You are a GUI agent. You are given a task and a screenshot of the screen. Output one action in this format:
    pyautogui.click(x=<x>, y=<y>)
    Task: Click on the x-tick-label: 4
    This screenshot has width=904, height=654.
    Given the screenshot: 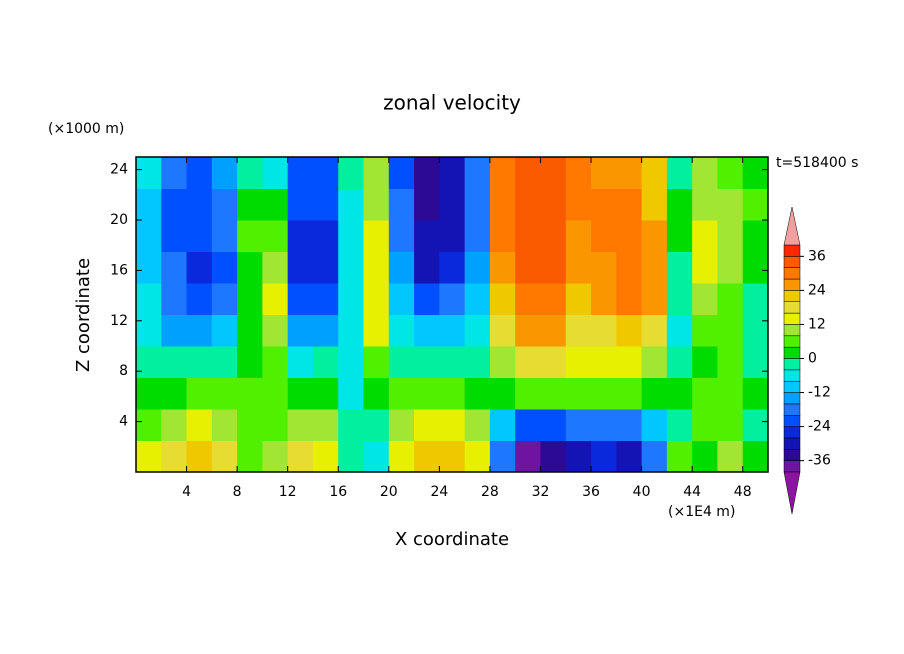 What is the action you would take?
    pyautogui.click(x=186, y=492)
    